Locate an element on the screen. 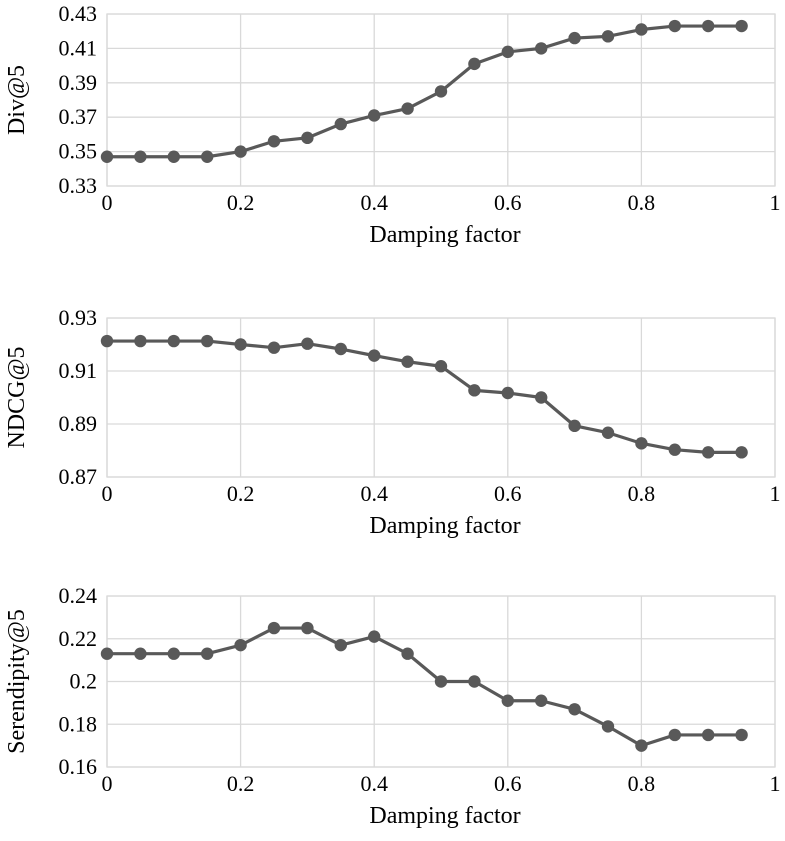 The height and width of the screenshot is (841, 785). y-tick-label: 0.24 is located at coordinates (78, 595).